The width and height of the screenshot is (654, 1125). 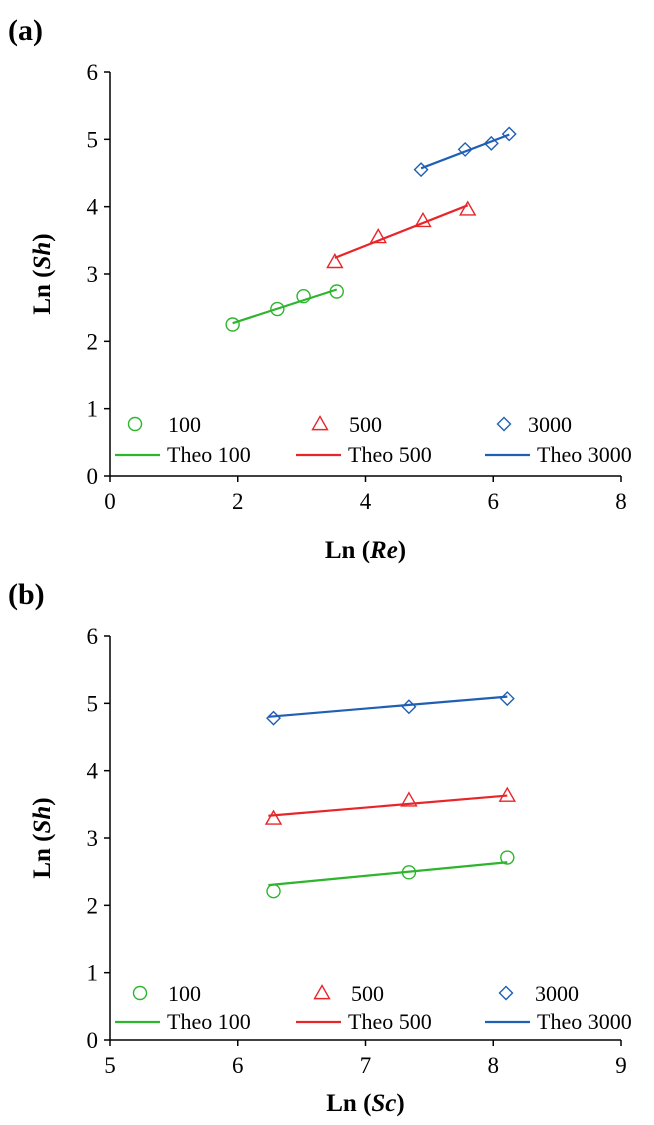 What do you see at coordinates (383, 1103) in the screenshot?
I see `x-axis-title-part: Sc` at bounding box center [383, 1103].